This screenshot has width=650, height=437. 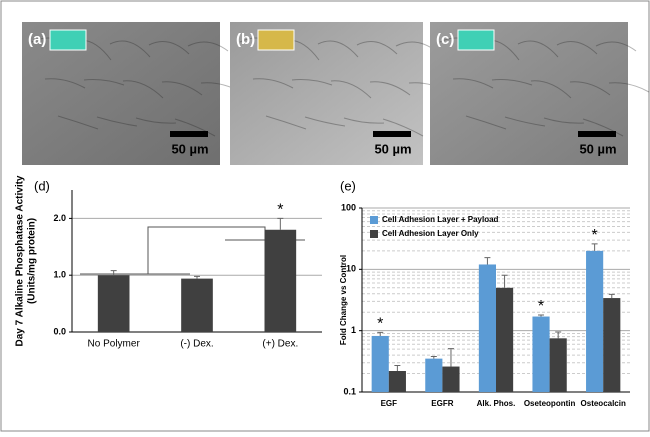 What do you see at coordinates (37, 39) in the screenshot?
I see `panel-label: (a)` at bounding box center [37, 39].